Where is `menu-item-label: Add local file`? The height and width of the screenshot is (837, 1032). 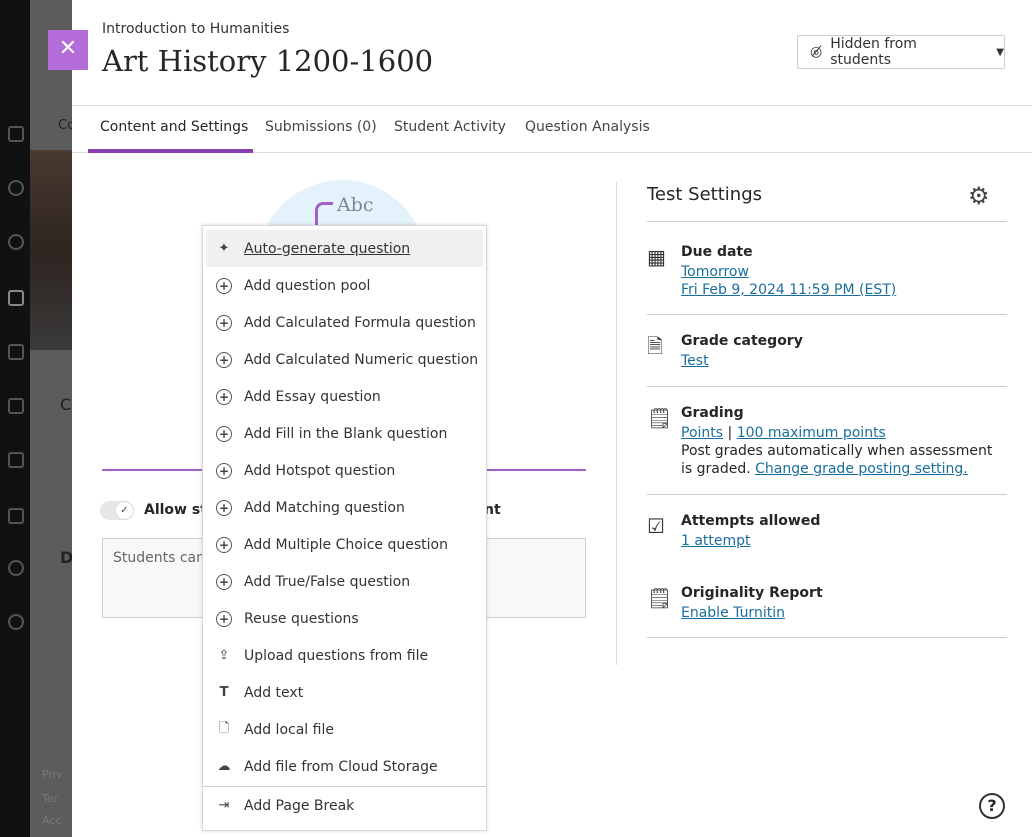 menu-item-label: Add local file is located at coordinates (289, 729).